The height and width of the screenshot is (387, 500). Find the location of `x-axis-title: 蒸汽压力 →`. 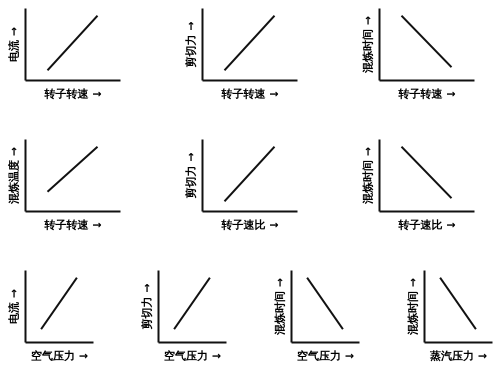

x-axis-title: 蒸汽压力 → is located at coordinates (458, 356).